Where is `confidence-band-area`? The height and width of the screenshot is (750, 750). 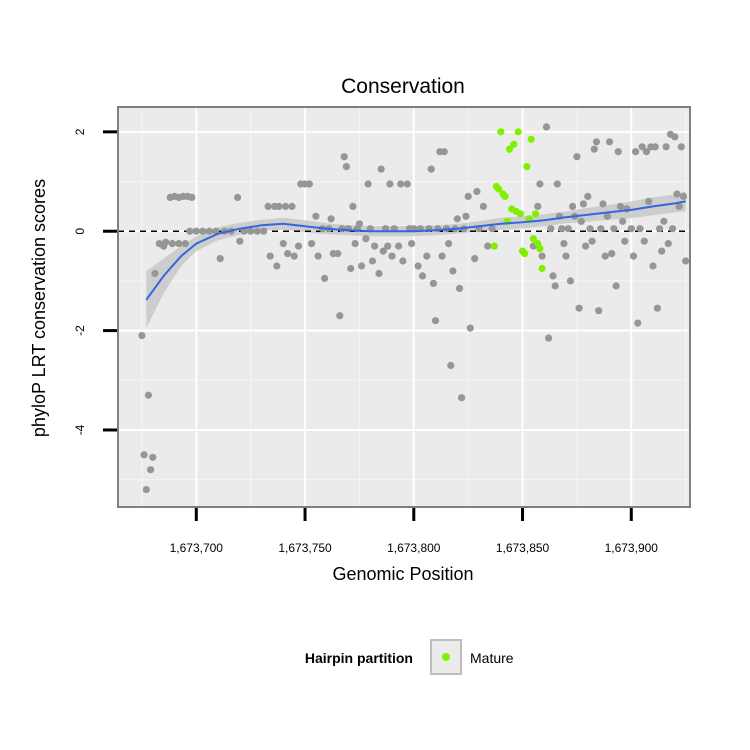
confidence-band-area is located at coordinates (416, 260).